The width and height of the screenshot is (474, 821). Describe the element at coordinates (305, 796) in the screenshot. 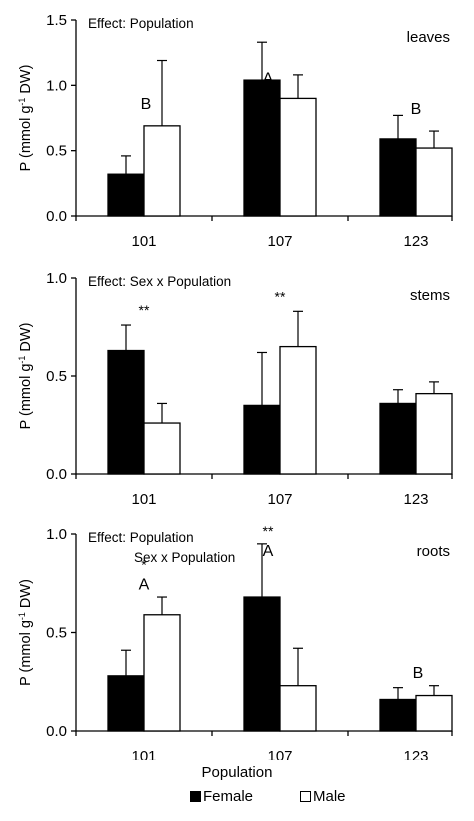

I see `legend-swatch-male` at that location.